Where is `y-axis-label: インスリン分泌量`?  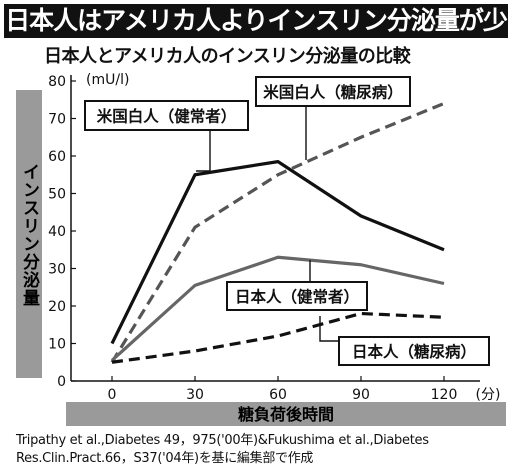
y-axis-label: インスリン分泌量 is located at coordinates (29, 235).